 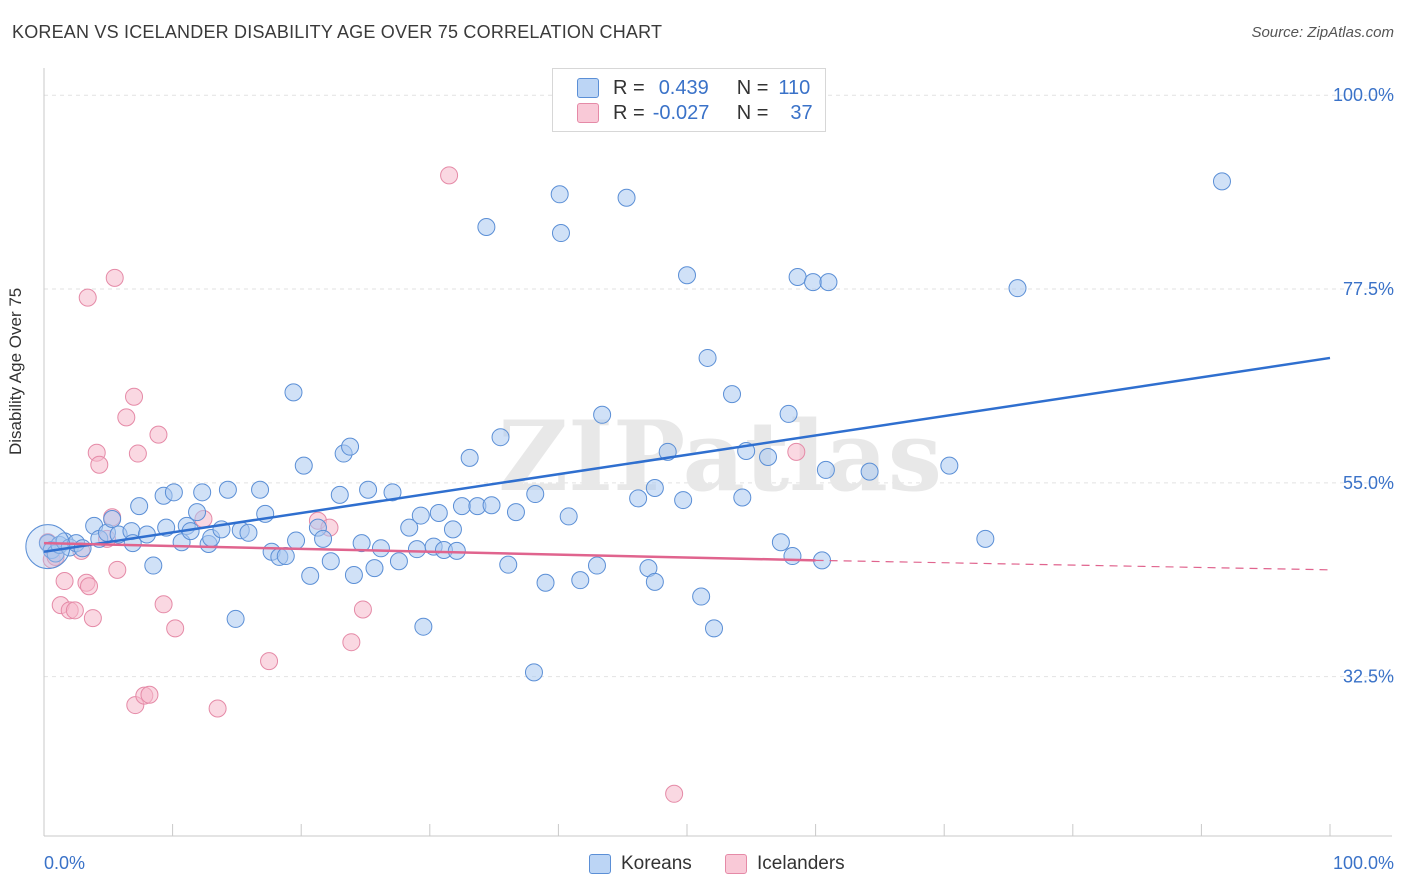 What do you see at coordinates (801, 112) in the screenshot?
I see `legend-n-value: 37` at bounding box center [801, 112].